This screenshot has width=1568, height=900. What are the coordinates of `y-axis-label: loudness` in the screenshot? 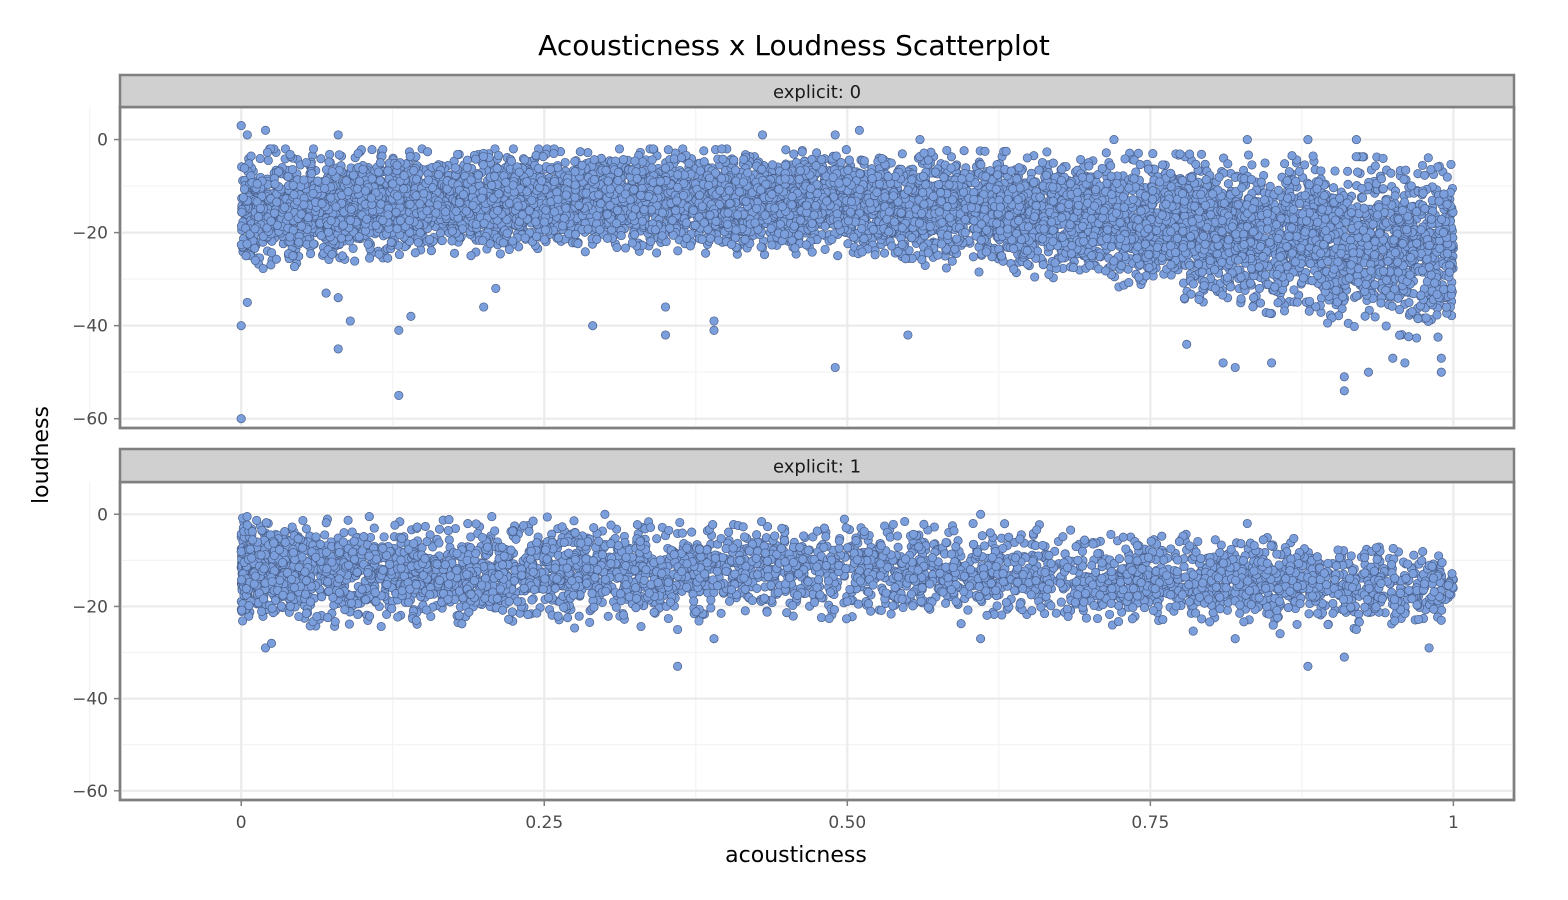 It's located at (41, 455).